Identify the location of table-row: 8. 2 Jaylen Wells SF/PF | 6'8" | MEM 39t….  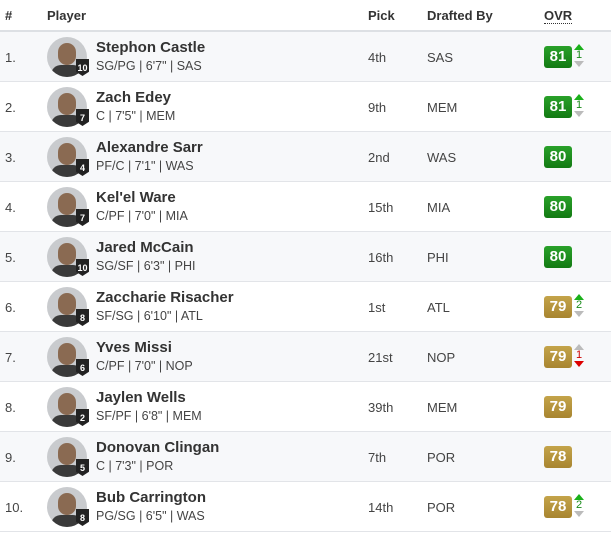
(305, 407).